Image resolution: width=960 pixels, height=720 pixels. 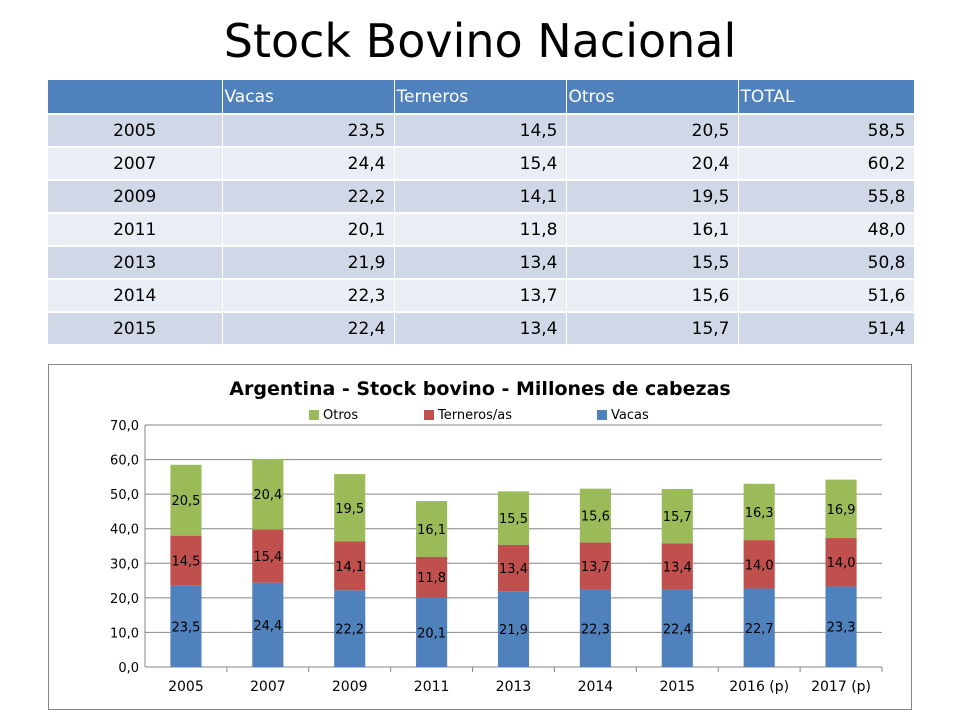 I want to click on column-header-vacas: Vacas, so click(x=308, y=97).